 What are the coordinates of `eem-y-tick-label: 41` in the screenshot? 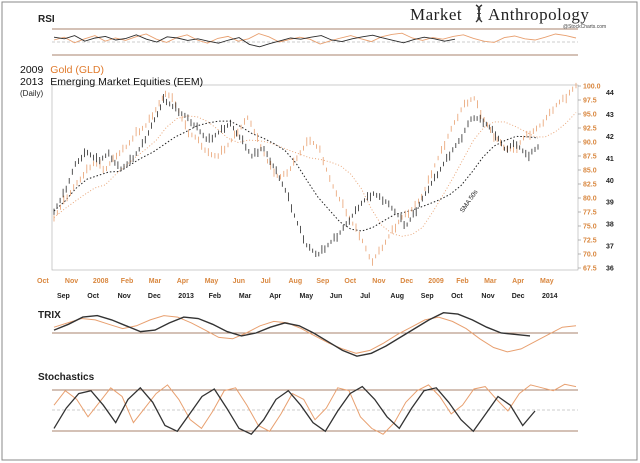 It's located at (610, 159).